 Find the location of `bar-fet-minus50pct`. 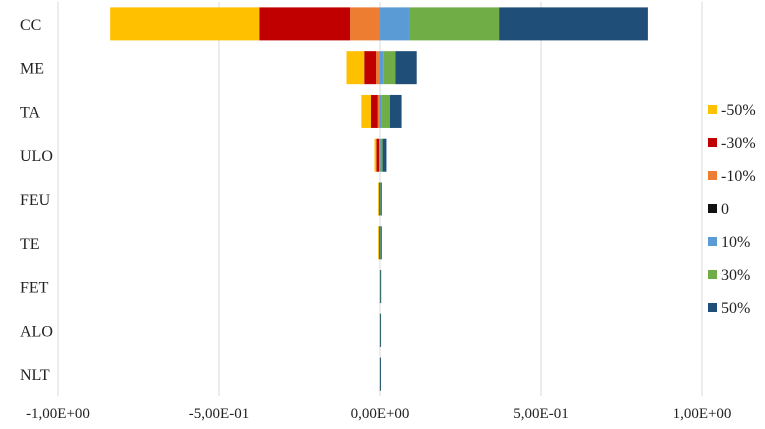

bar-fet-minus50pct is located at coordinates (380, 287).